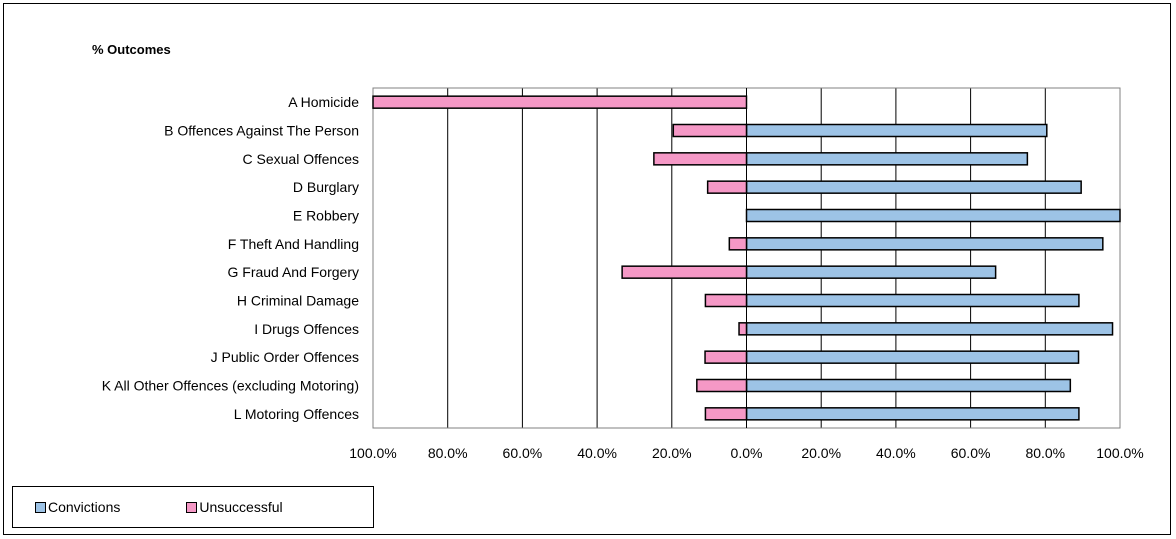  What do you see at coordinates (821, 453) in the screenshot?
I see `x-tick-label-6: 20.0%` at bounding box center [821, 453].